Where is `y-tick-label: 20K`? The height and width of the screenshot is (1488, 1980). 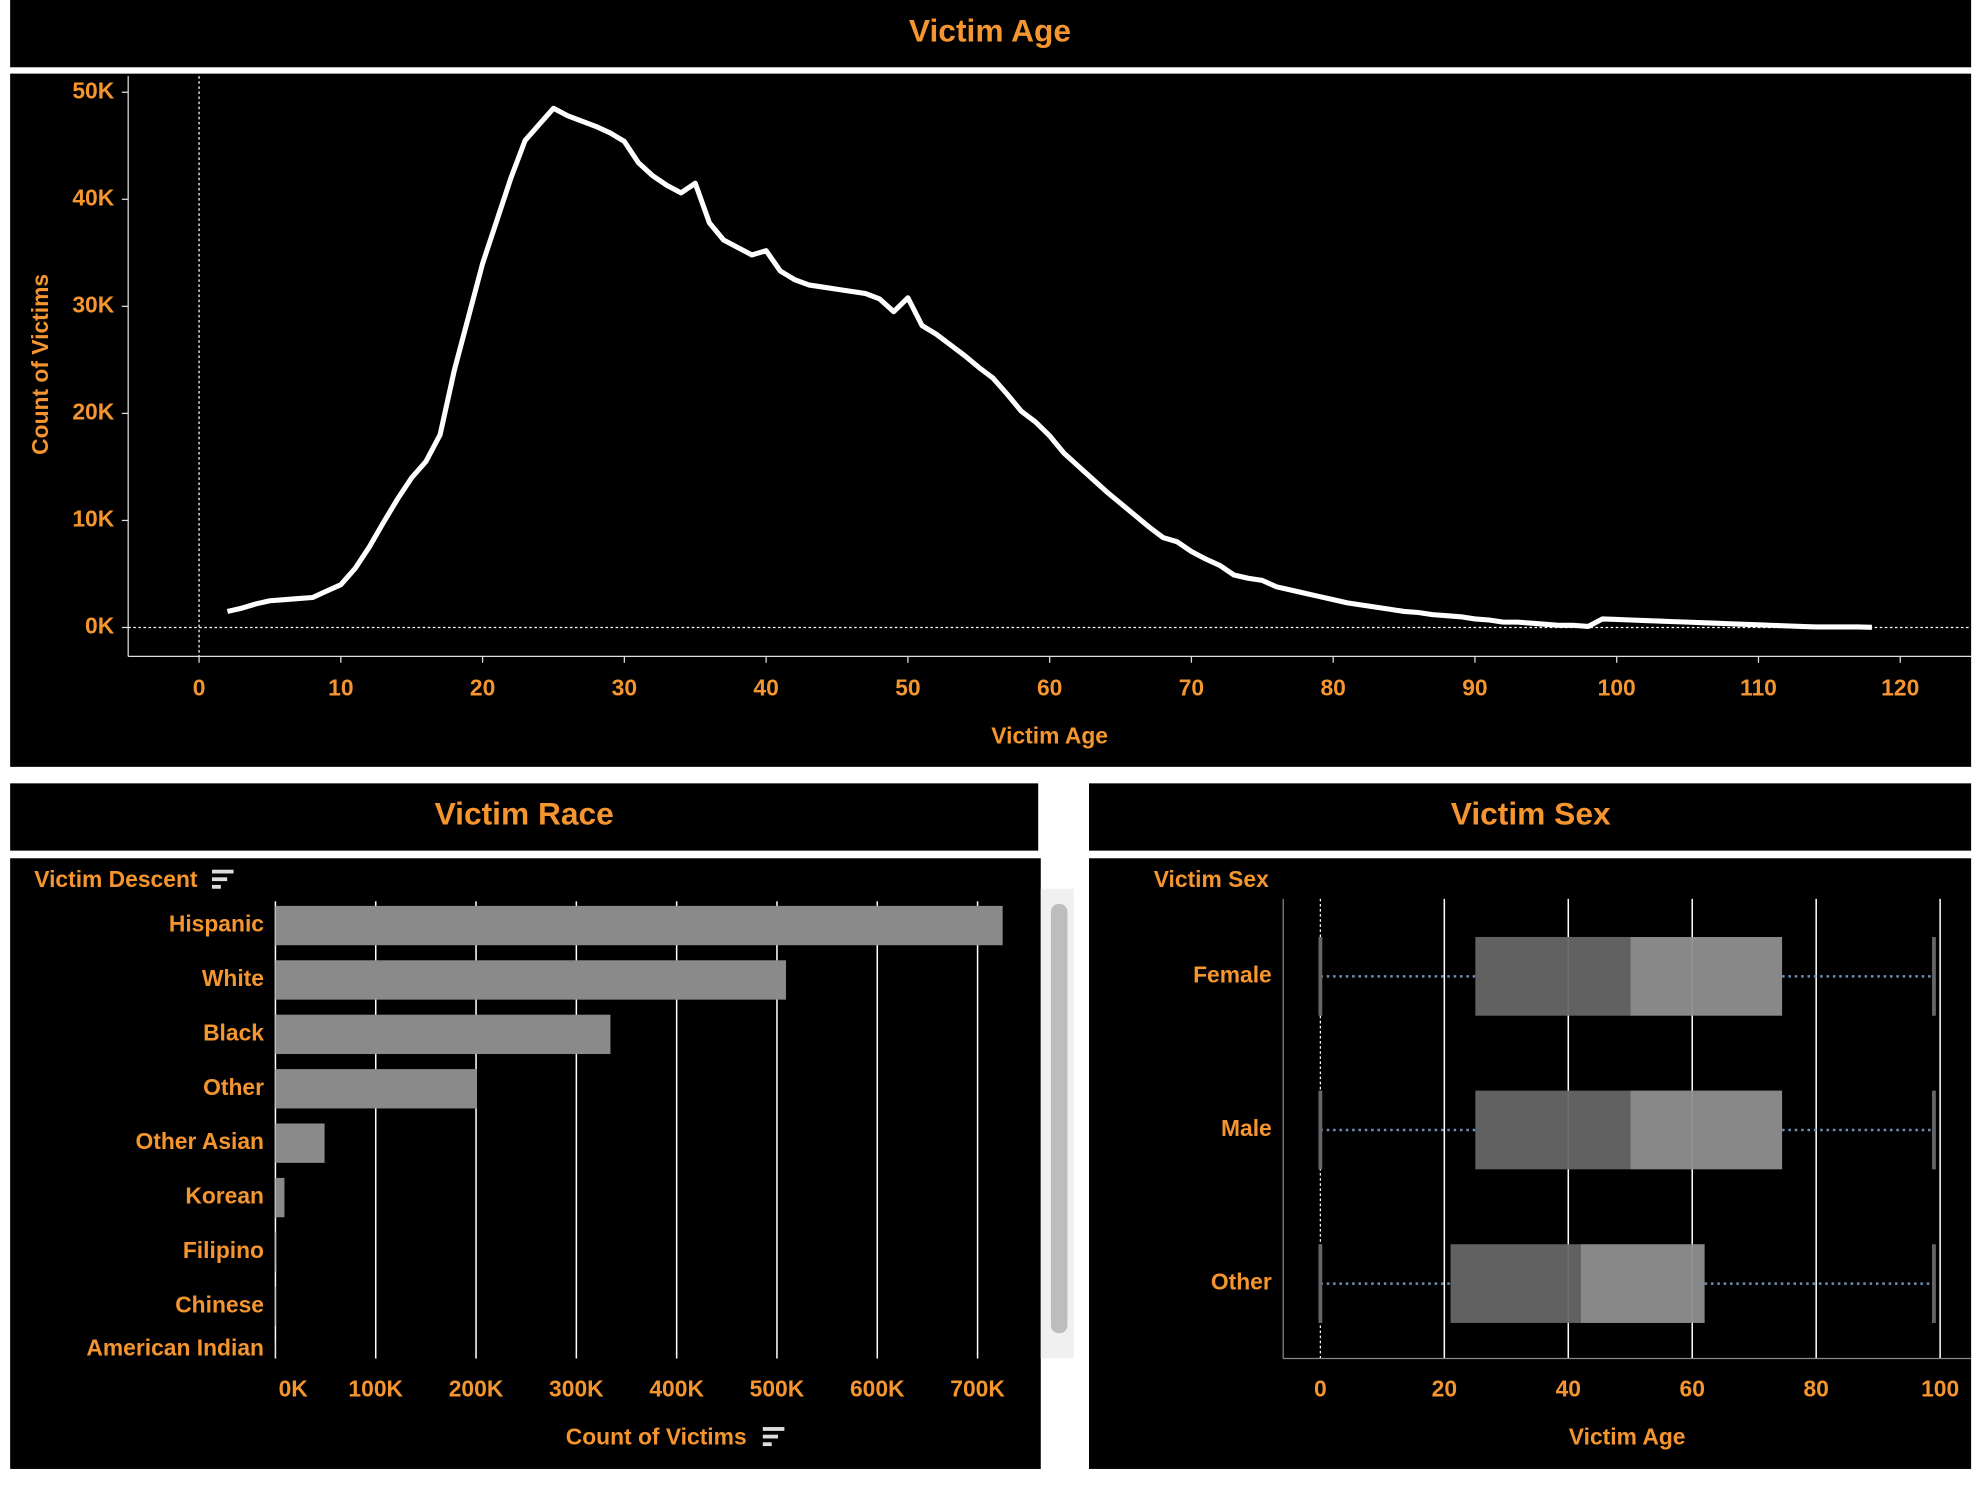 y-tick-label: 20K is located at coordinates (93, 411).